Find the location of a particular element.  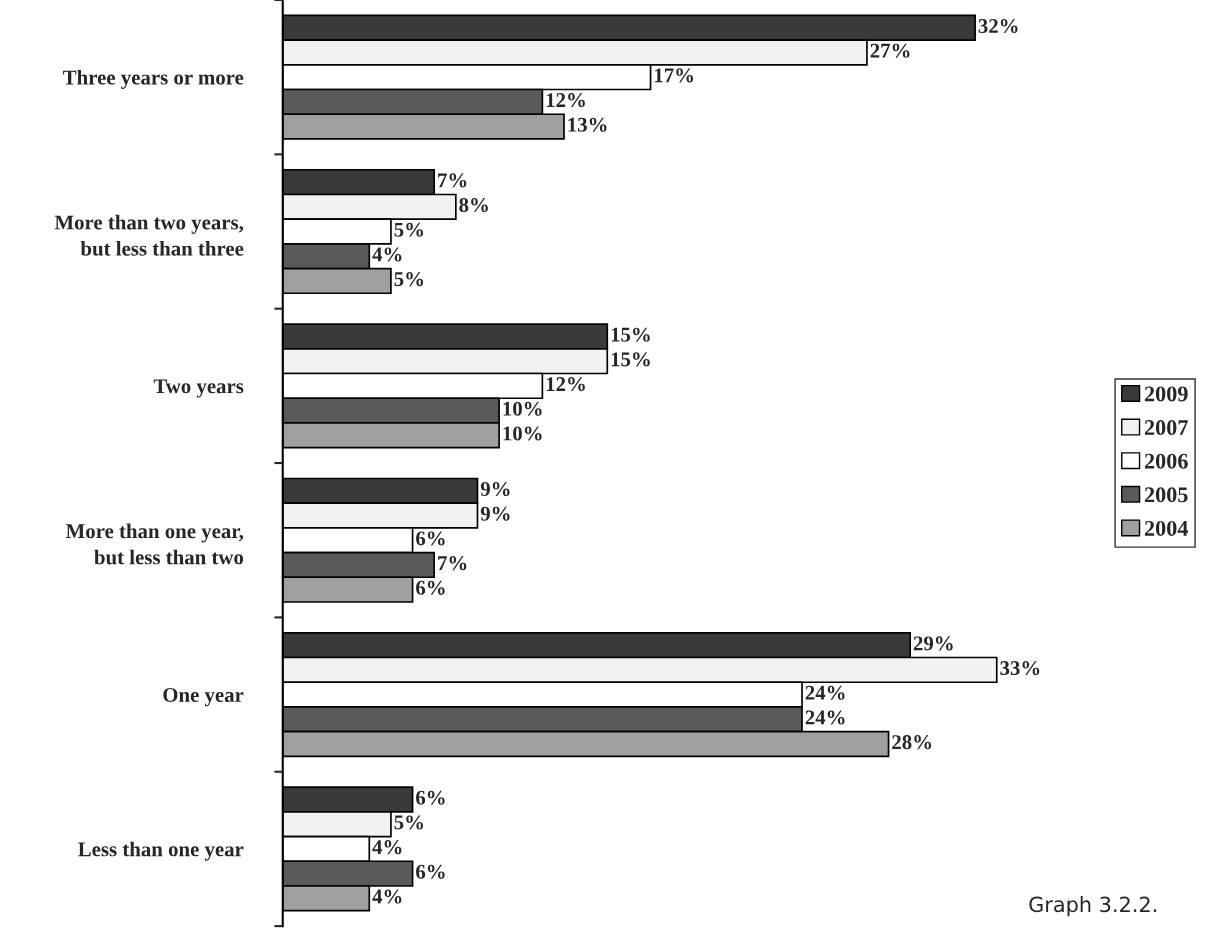

legend-label: 2009 is located at coordinates (1166, 394).